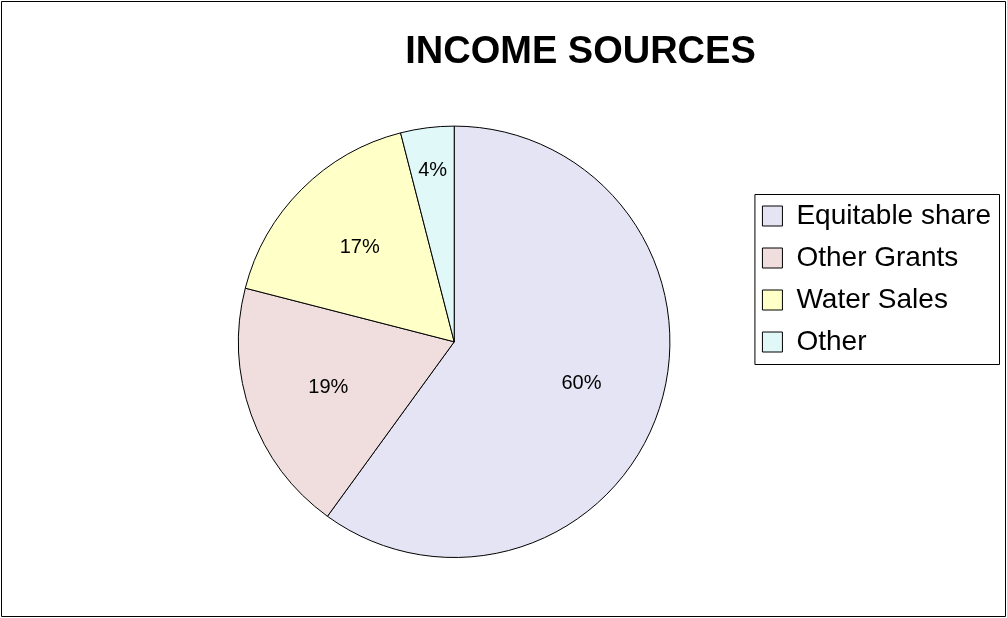  What do you see at coordinates (893, 214) in the screenshot?
I see `legend-label: Equitable share` at bounding box center [893, 214].